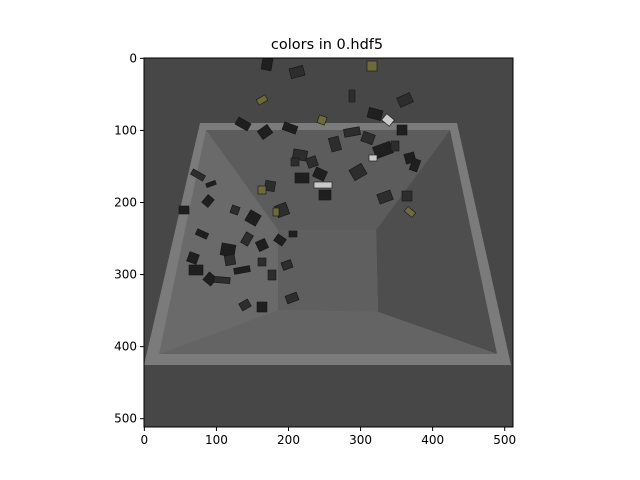  Describe the element at coordinates (125, 275) in the screenshot. I see `y-tick-label: 300` at that location.